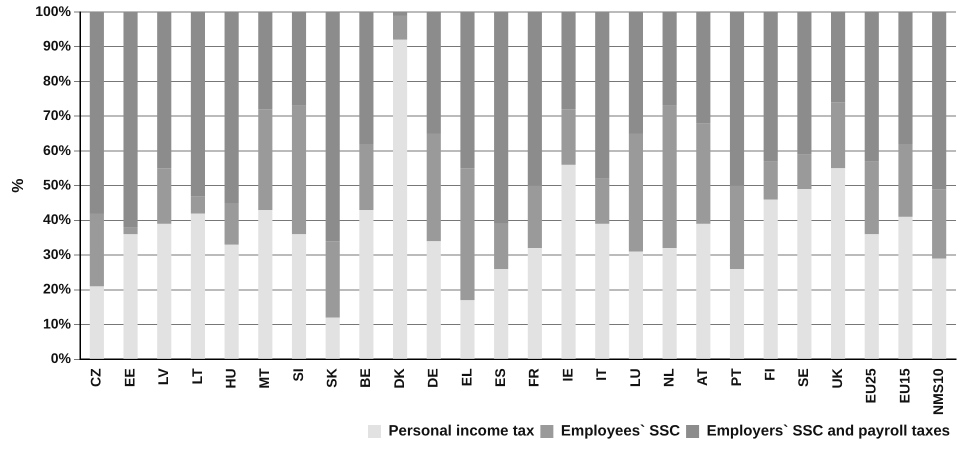  Describe the element at coordinates (332, 378) in the screenshot. I see `x-tick-label: SK` at that location.